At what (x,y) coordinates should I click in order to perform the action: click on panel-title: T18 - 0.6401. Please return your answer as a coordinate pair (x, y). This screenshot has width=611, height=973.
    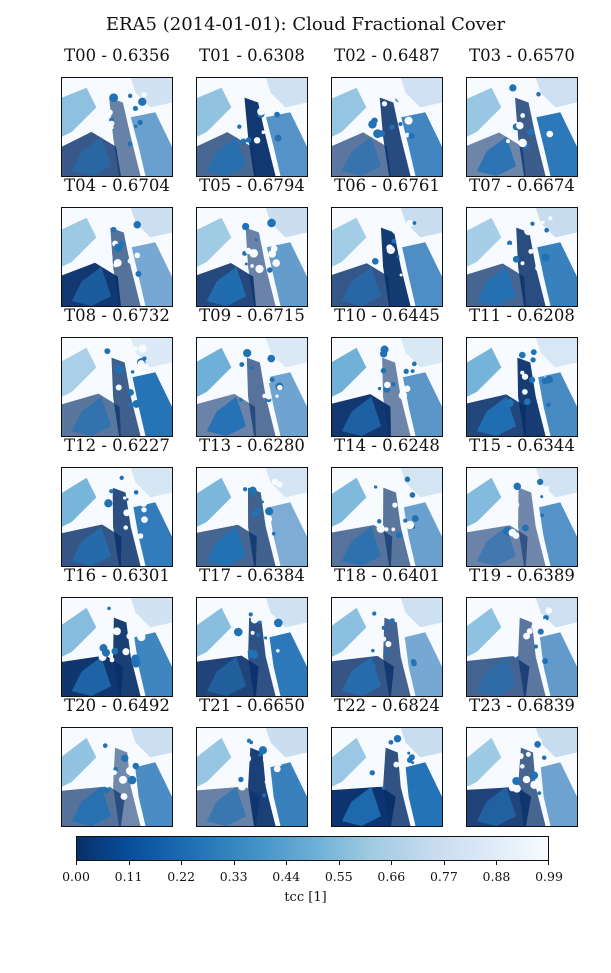
    Looking at the image, I should click on (387, 575).